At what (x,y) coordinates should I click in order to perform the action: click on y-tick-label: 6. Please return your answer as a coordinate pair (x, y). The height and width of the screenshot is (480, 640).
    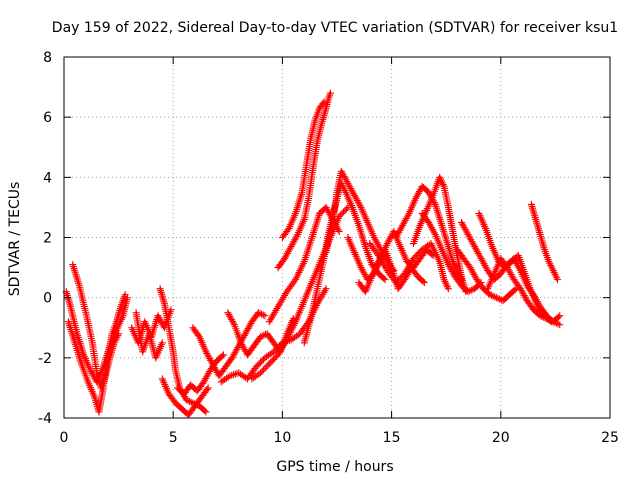
    Looking at the image, I should click on (47, 118).